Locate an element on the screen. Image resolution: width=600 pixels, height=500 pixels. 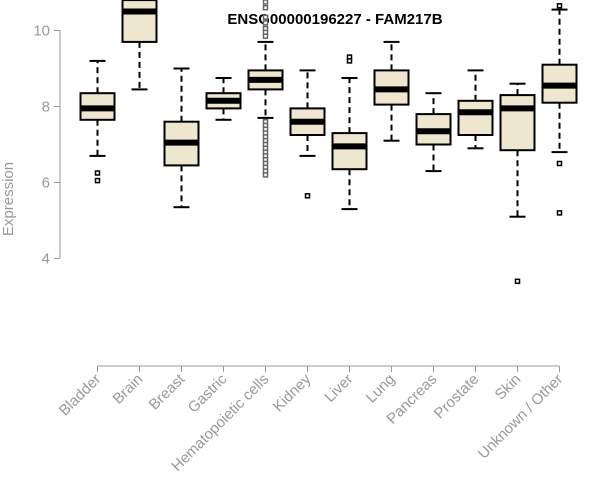
chart-title: ENSG00000196227 - FAM217B is located at coordinates (334, 19).